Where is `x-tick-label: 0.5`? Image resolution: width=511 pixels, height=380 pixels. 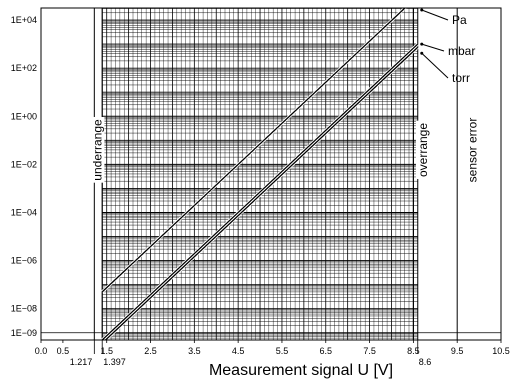 x-tick-label: 0.5 is located at coordinates (63, 351).